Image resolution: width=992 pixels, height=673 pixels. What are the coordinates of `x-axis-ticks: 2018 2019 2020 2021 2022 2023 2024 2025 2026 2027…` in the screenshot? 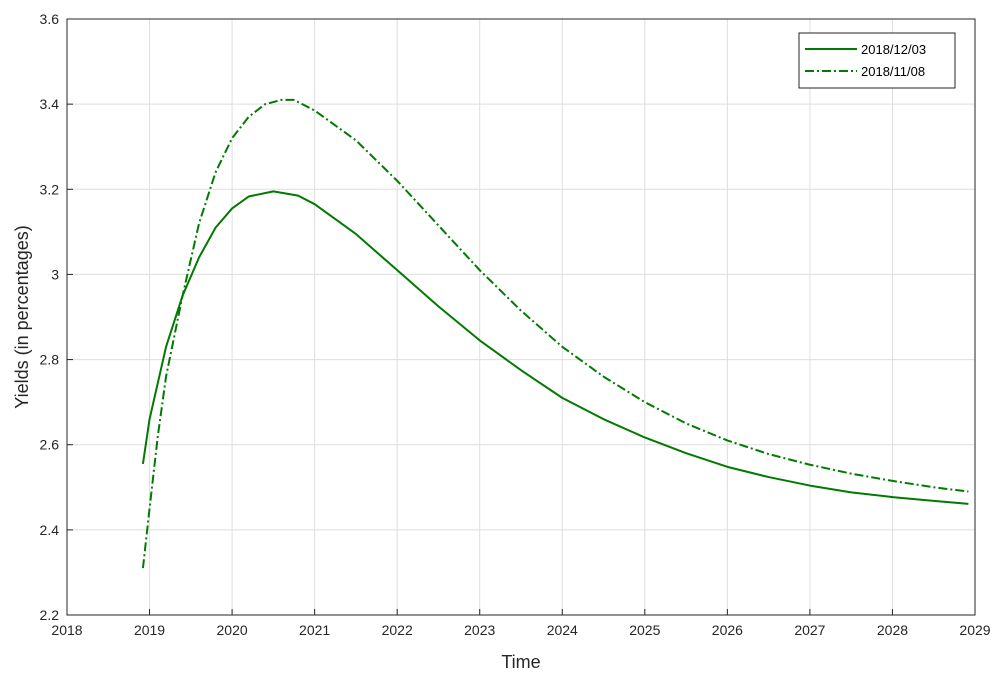 It's located at (521, 623).